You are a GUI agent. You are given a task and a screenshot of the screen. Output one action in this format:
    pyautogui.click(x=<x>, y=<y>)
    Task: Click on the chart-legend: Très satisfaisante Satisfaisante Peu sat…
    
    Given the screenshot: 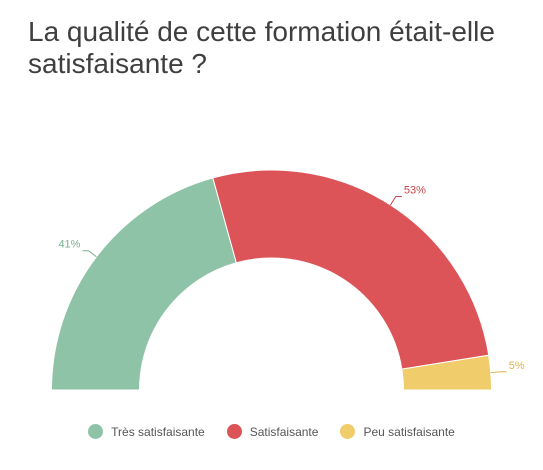 What is the action you would take?
    pyautogui.click(x=271, y=431)
    